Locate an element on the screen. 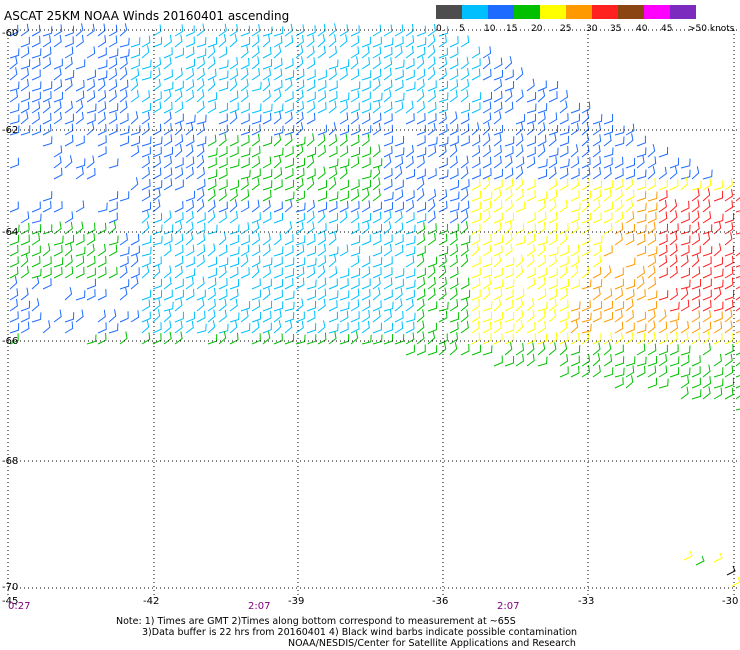  map-title: ASCAT 25KM NOAA Winds 20160401 ascending is located at coordinates (146, 16).